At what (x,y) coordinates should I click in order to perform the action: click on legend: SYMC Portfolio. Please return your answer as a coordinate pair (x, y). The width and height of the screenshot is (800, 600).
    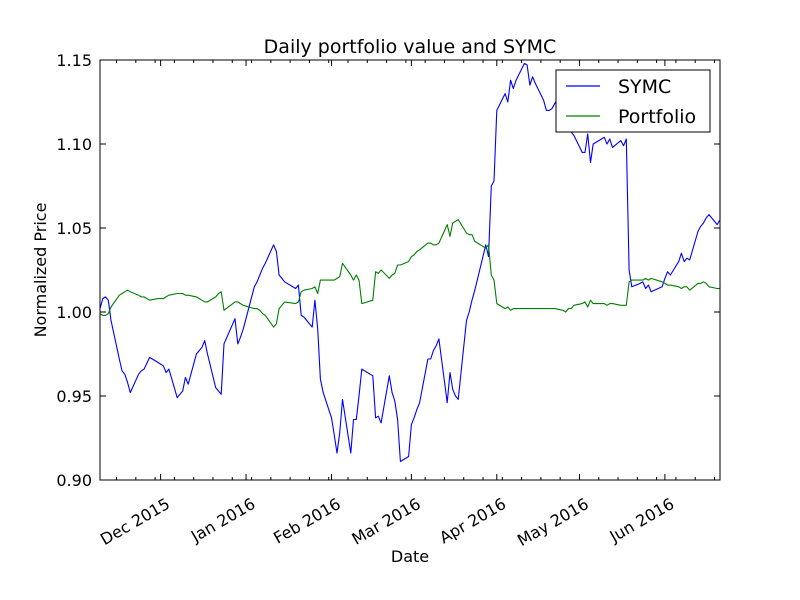
    Looking at the image, I should click on (633, 101).